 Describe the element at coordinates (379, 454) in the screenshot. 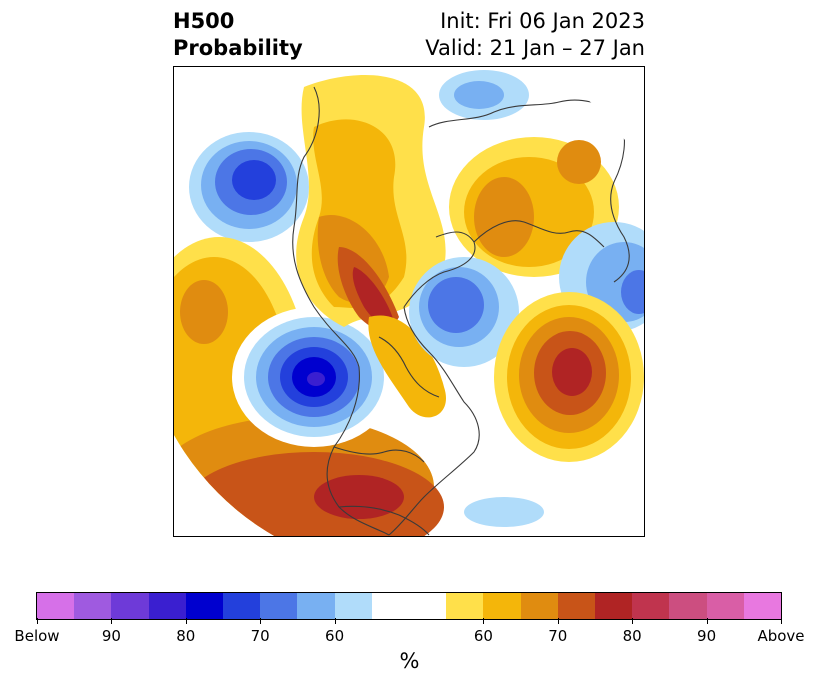

I see `border-us-canada` at that location.